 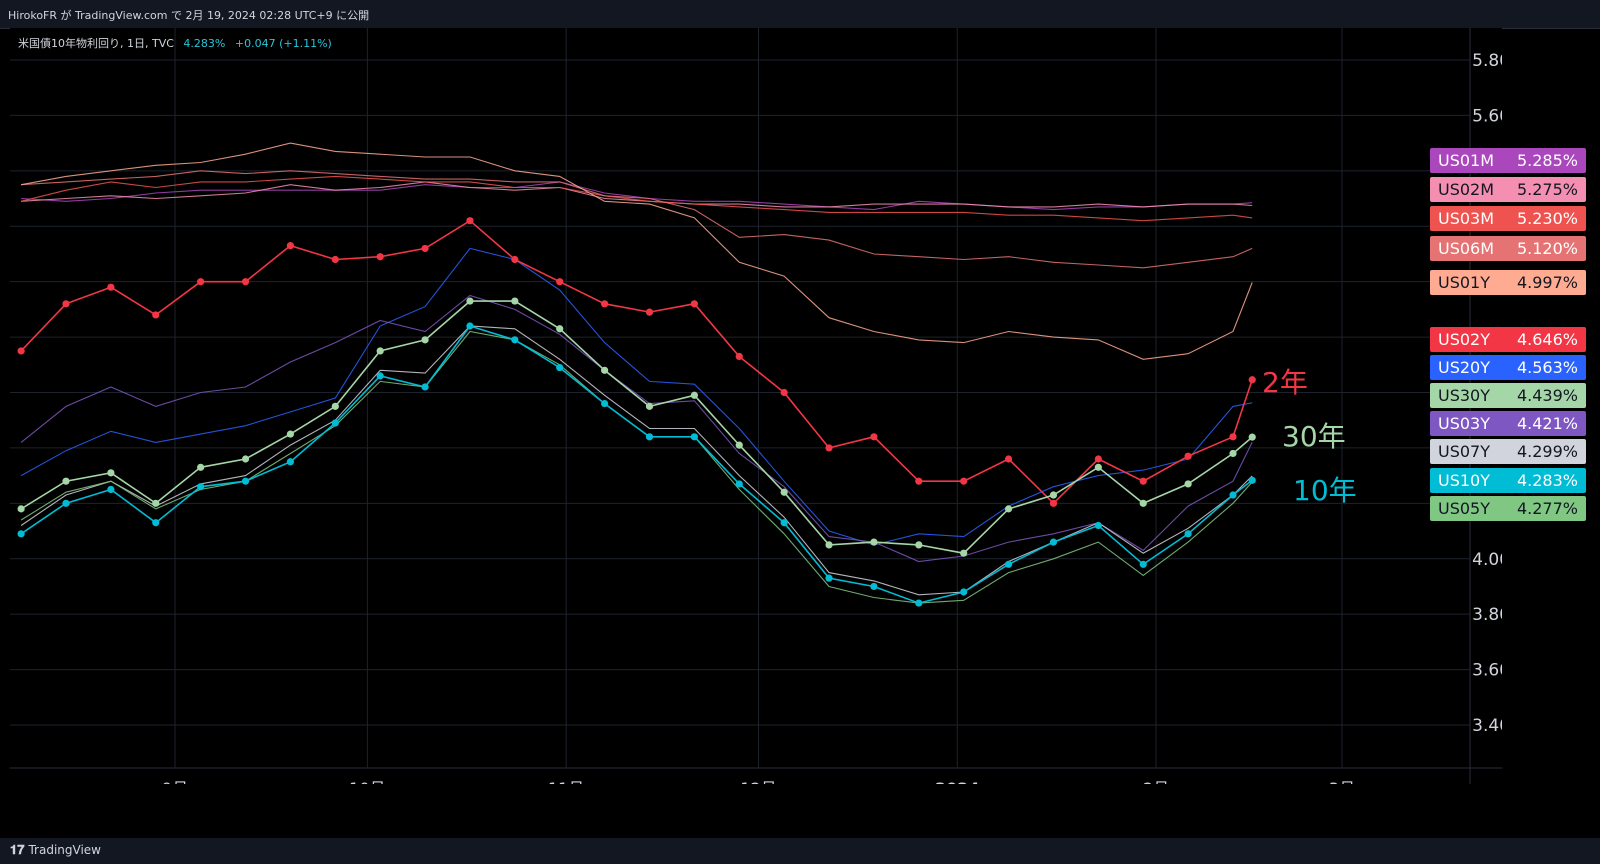 I want to click on price-tag-us02y: US02Y 4.646%, so click(x=1508, y=339).